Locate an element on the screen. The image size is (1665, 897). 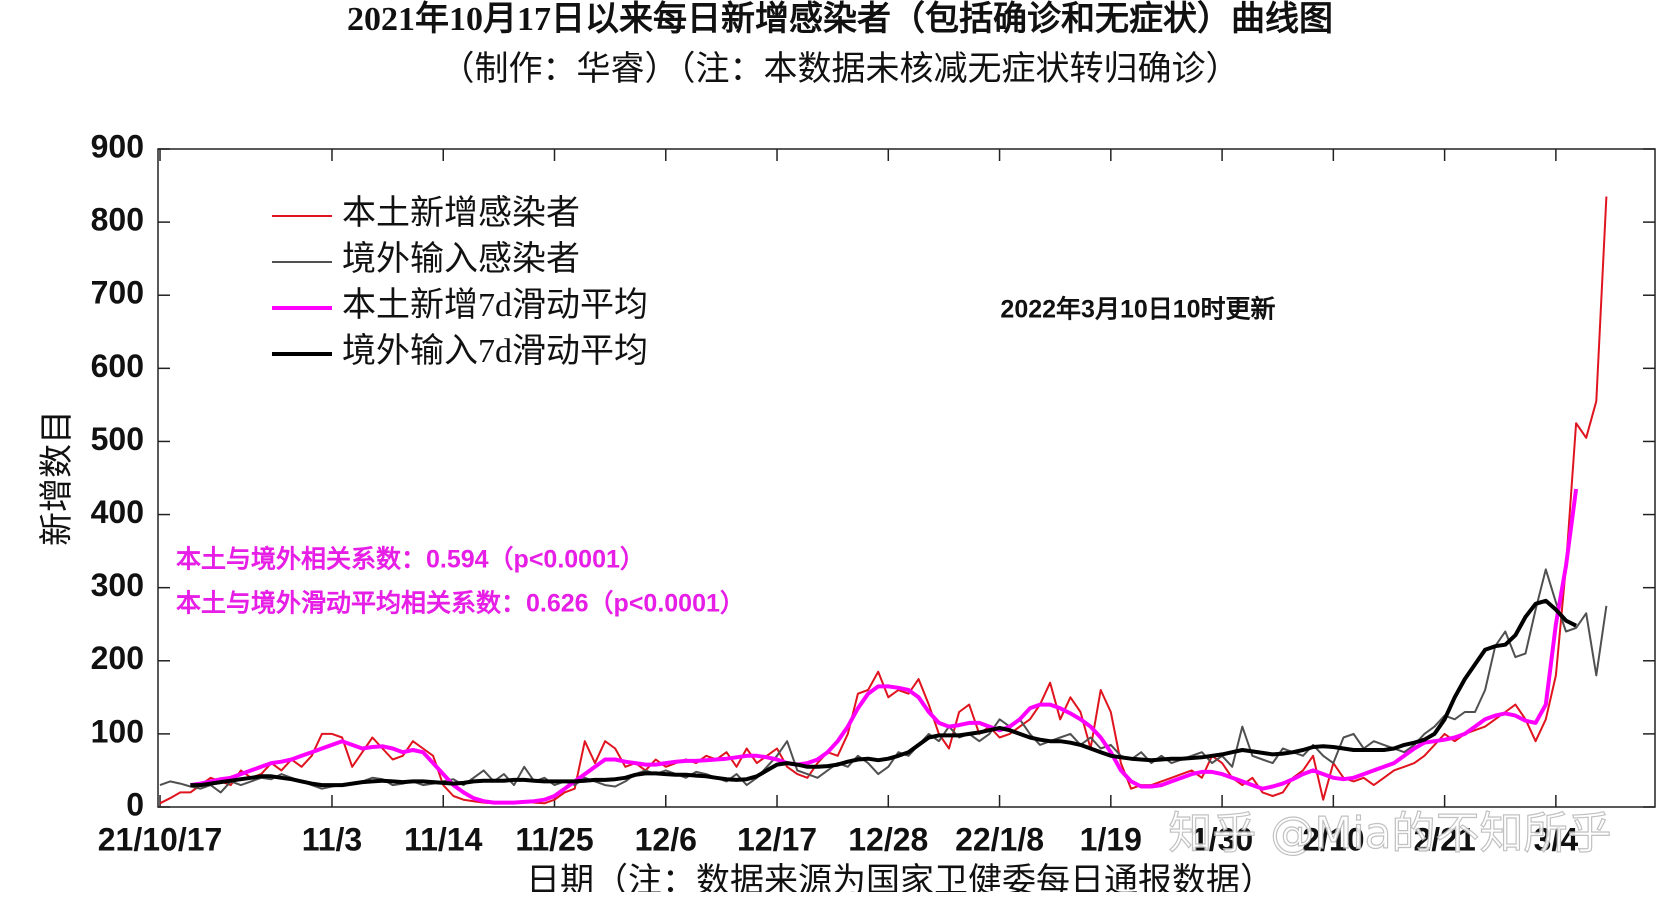
x-tick-label: 12/6 is located at coordinates (666, 839).